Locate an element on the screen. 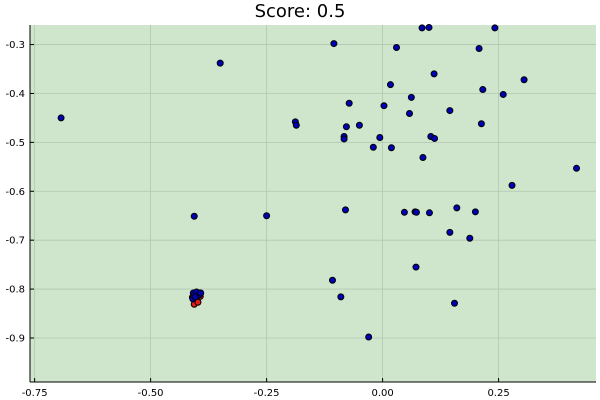 The width and height of the screenshot is (600, 400). y-tick-label: -0.6 is located at coordinates (15, 192).